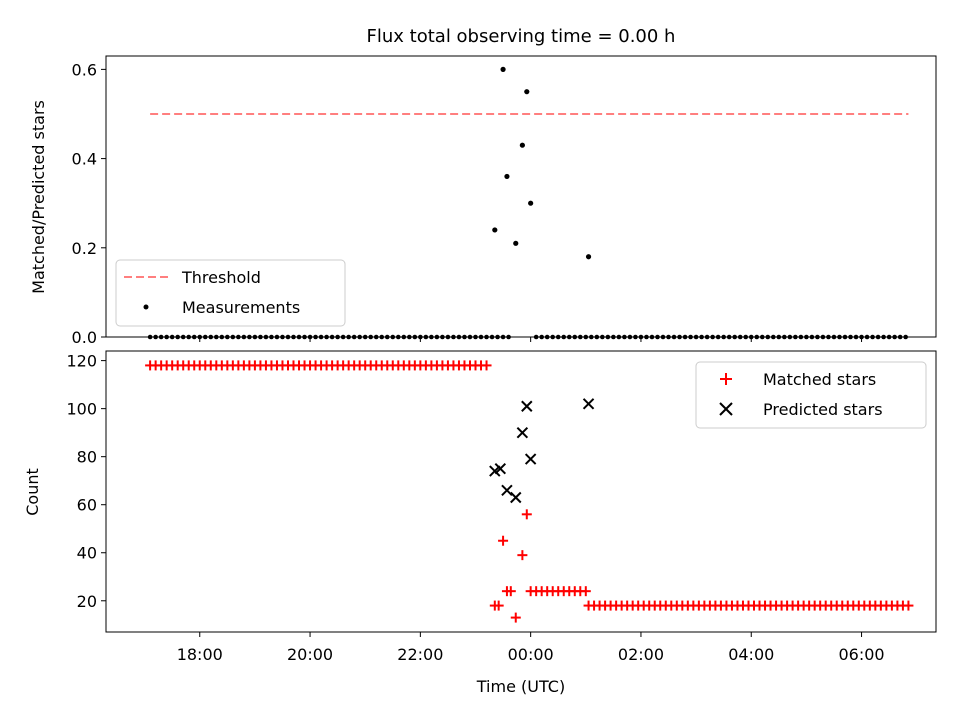 This screenshot has width=960, height=720. Describe the element at coordinates (84, 248) in the screenshot. I see `ratio-y-tick-label: 0.2` at that location.